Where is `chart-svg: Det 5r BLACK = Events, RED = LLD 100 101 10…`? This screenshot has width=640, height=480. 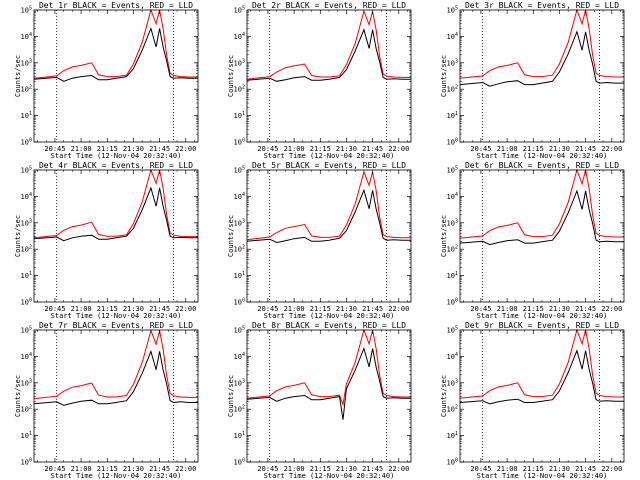 chart-svg: Det 5r BLACK = Events, RED = LLD 100 101 10… is located at coordinates (319, 240).